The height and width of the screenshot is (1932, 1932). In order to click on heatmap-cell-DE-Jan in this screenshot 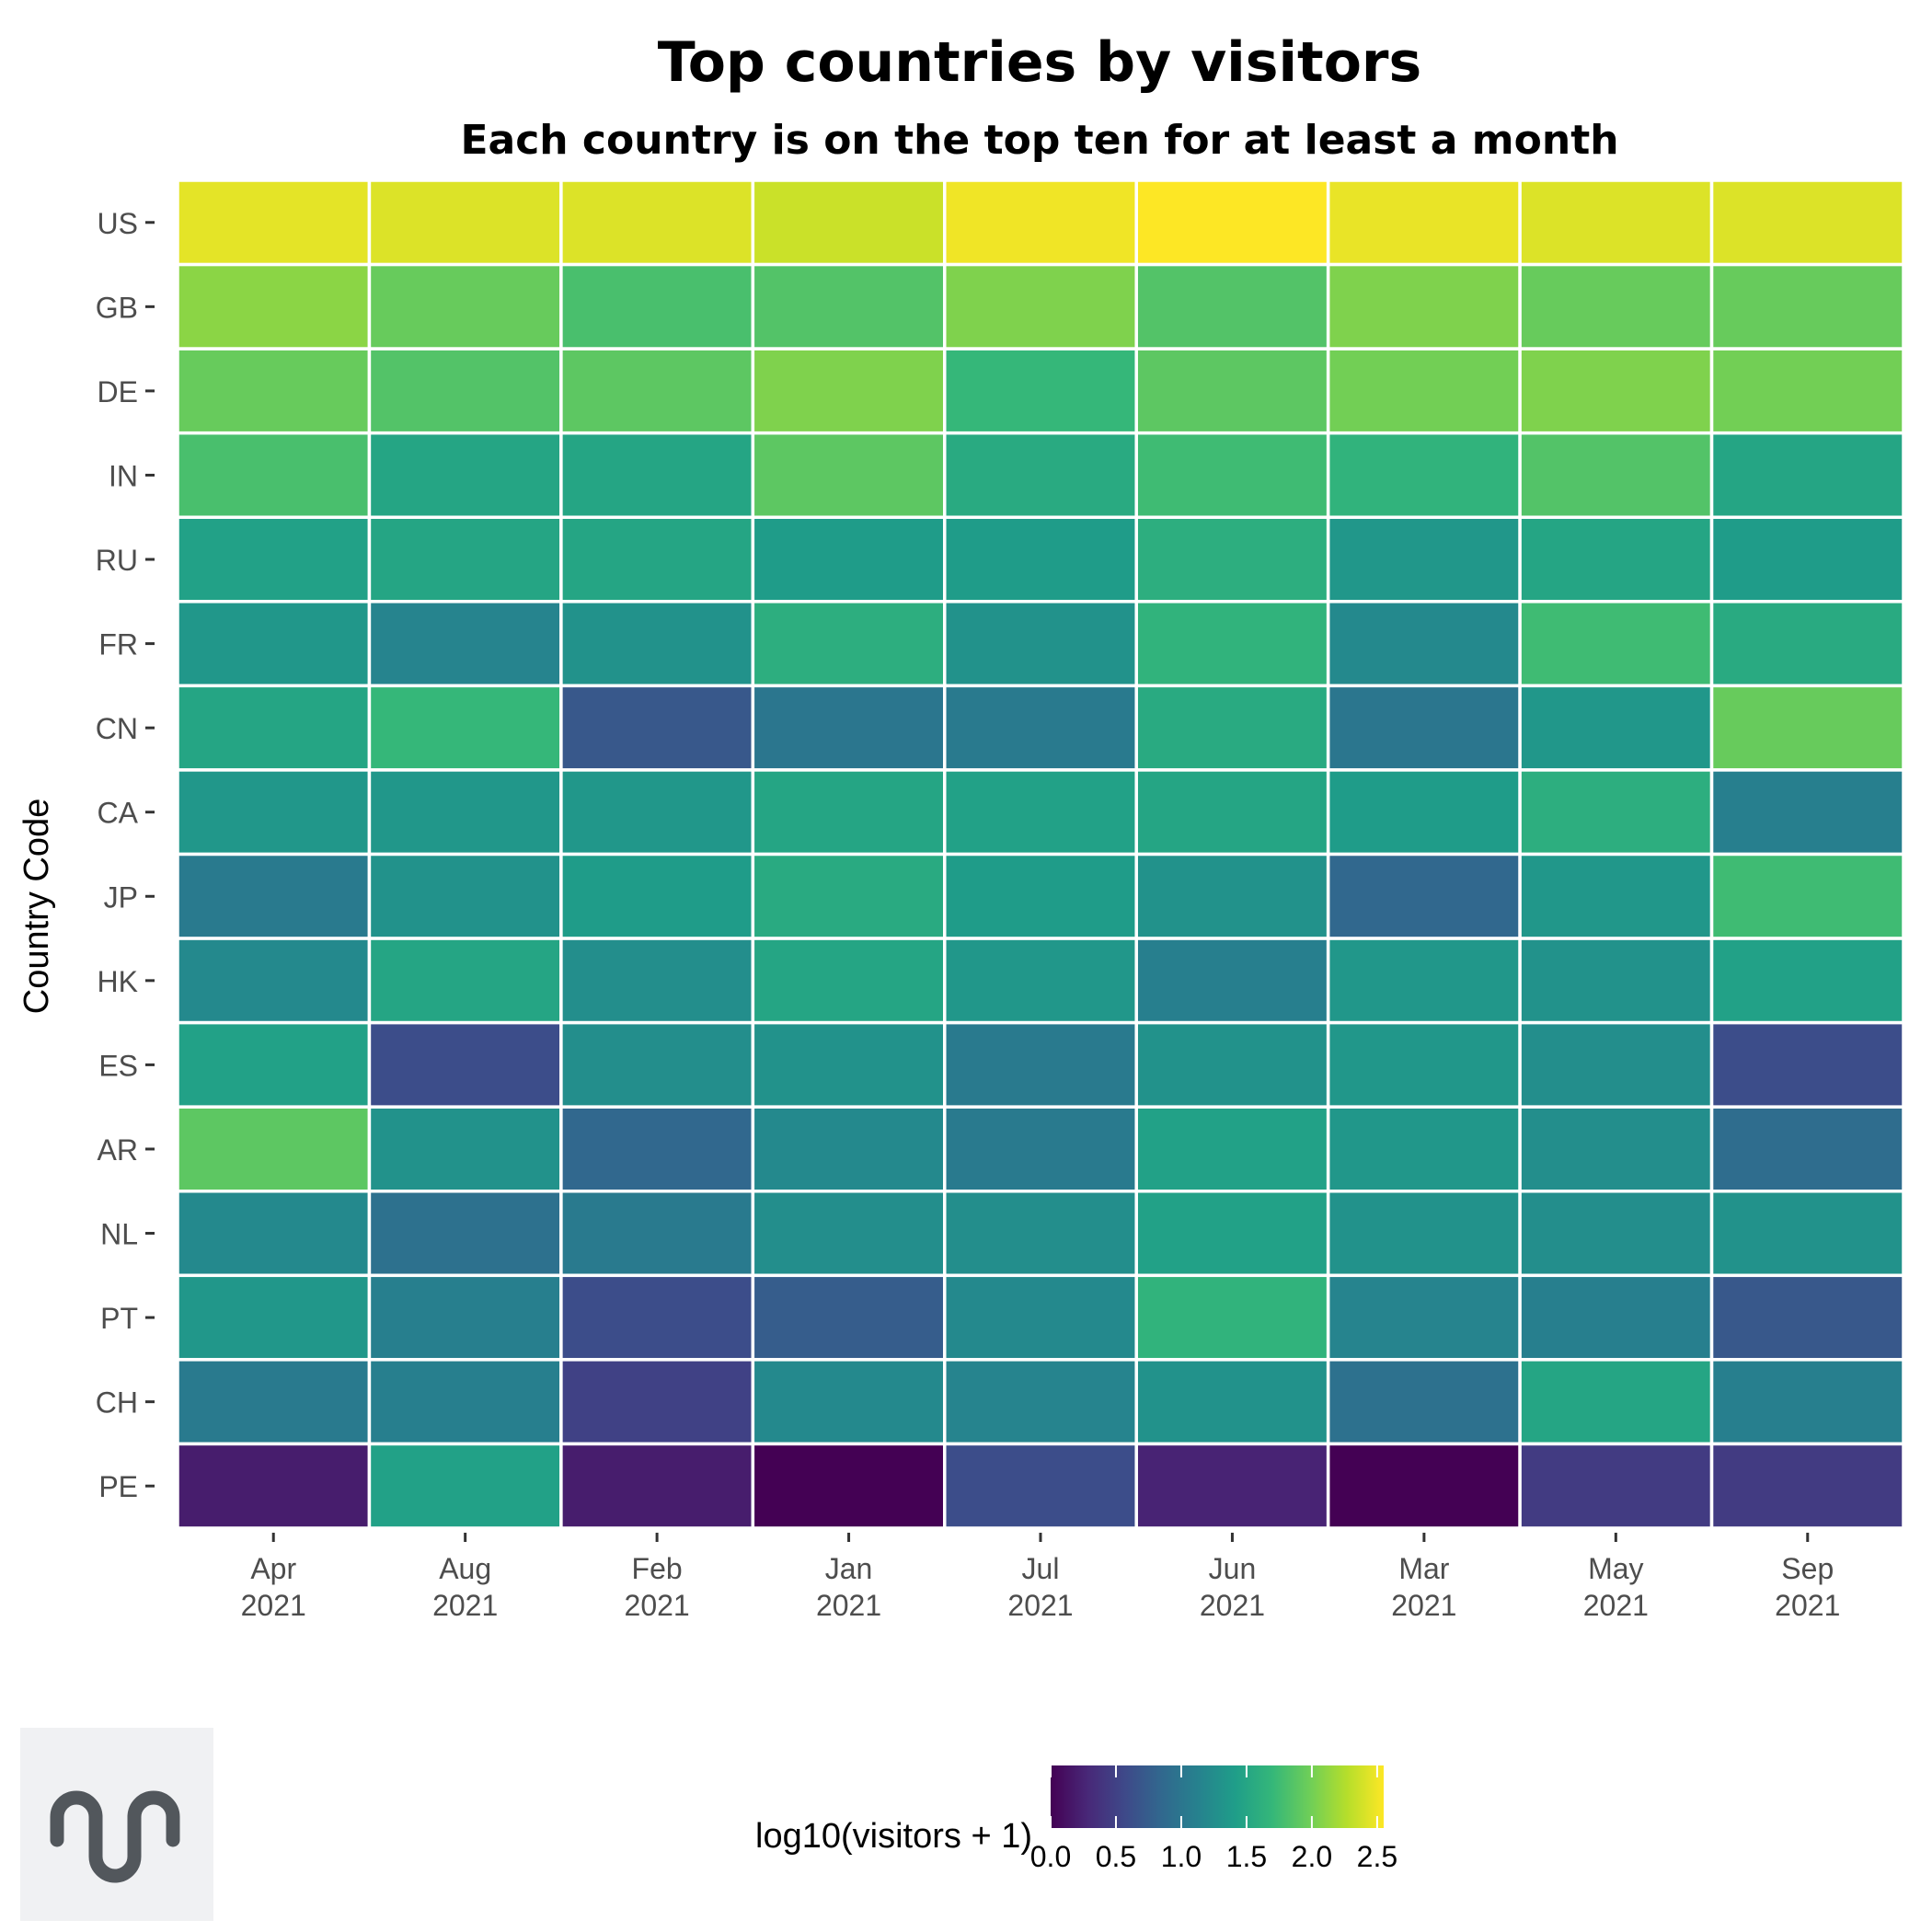, I will do `click(849, 391)`.